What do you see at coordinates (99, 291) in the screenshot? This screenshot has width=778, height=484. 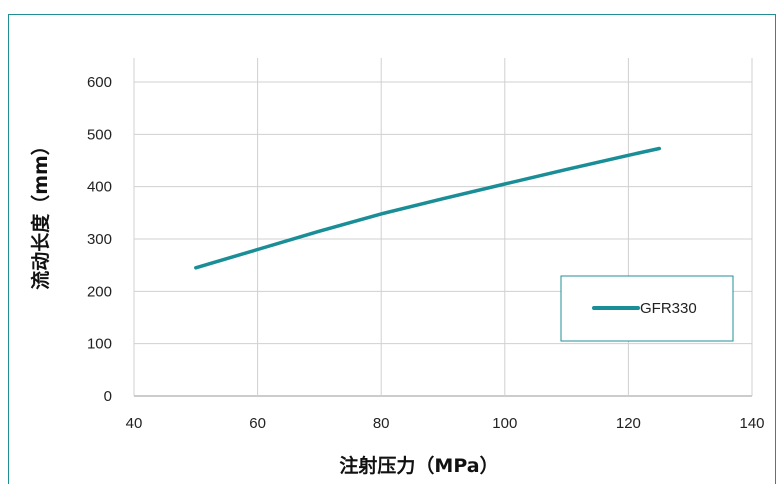 I see `y-tick-label: 200` at bounding box center [99, 291].